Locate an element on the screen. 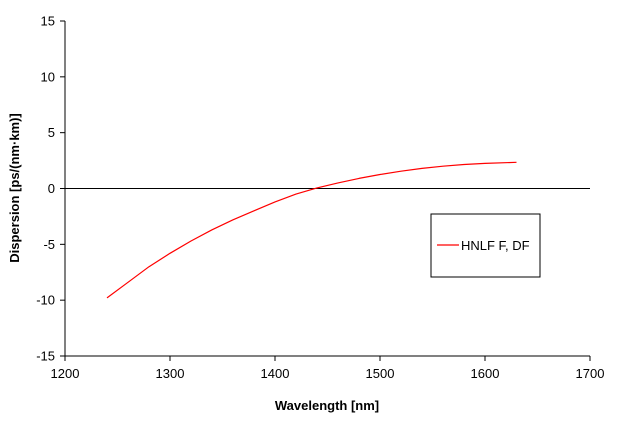 This screenshot has height=438, width=619. x-tick-label: 1400 is located at coordinates (275, 373).